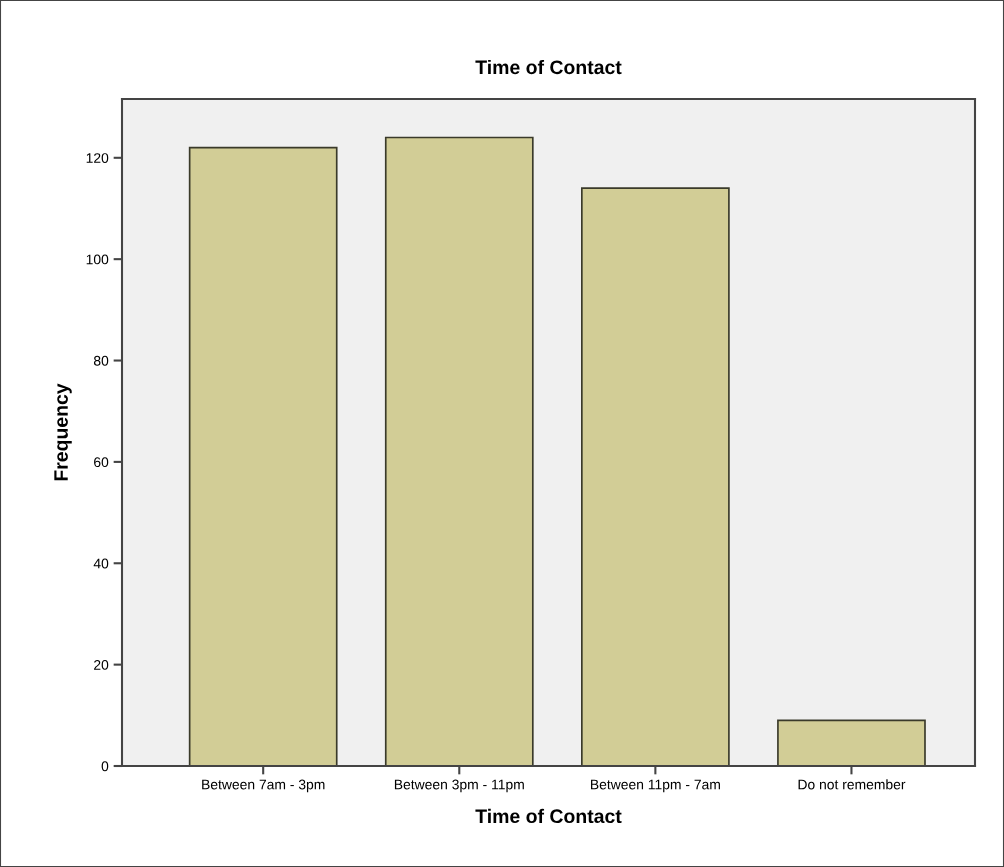  I want to click on x-axis-title: Time of Contact, so click(548, 816).